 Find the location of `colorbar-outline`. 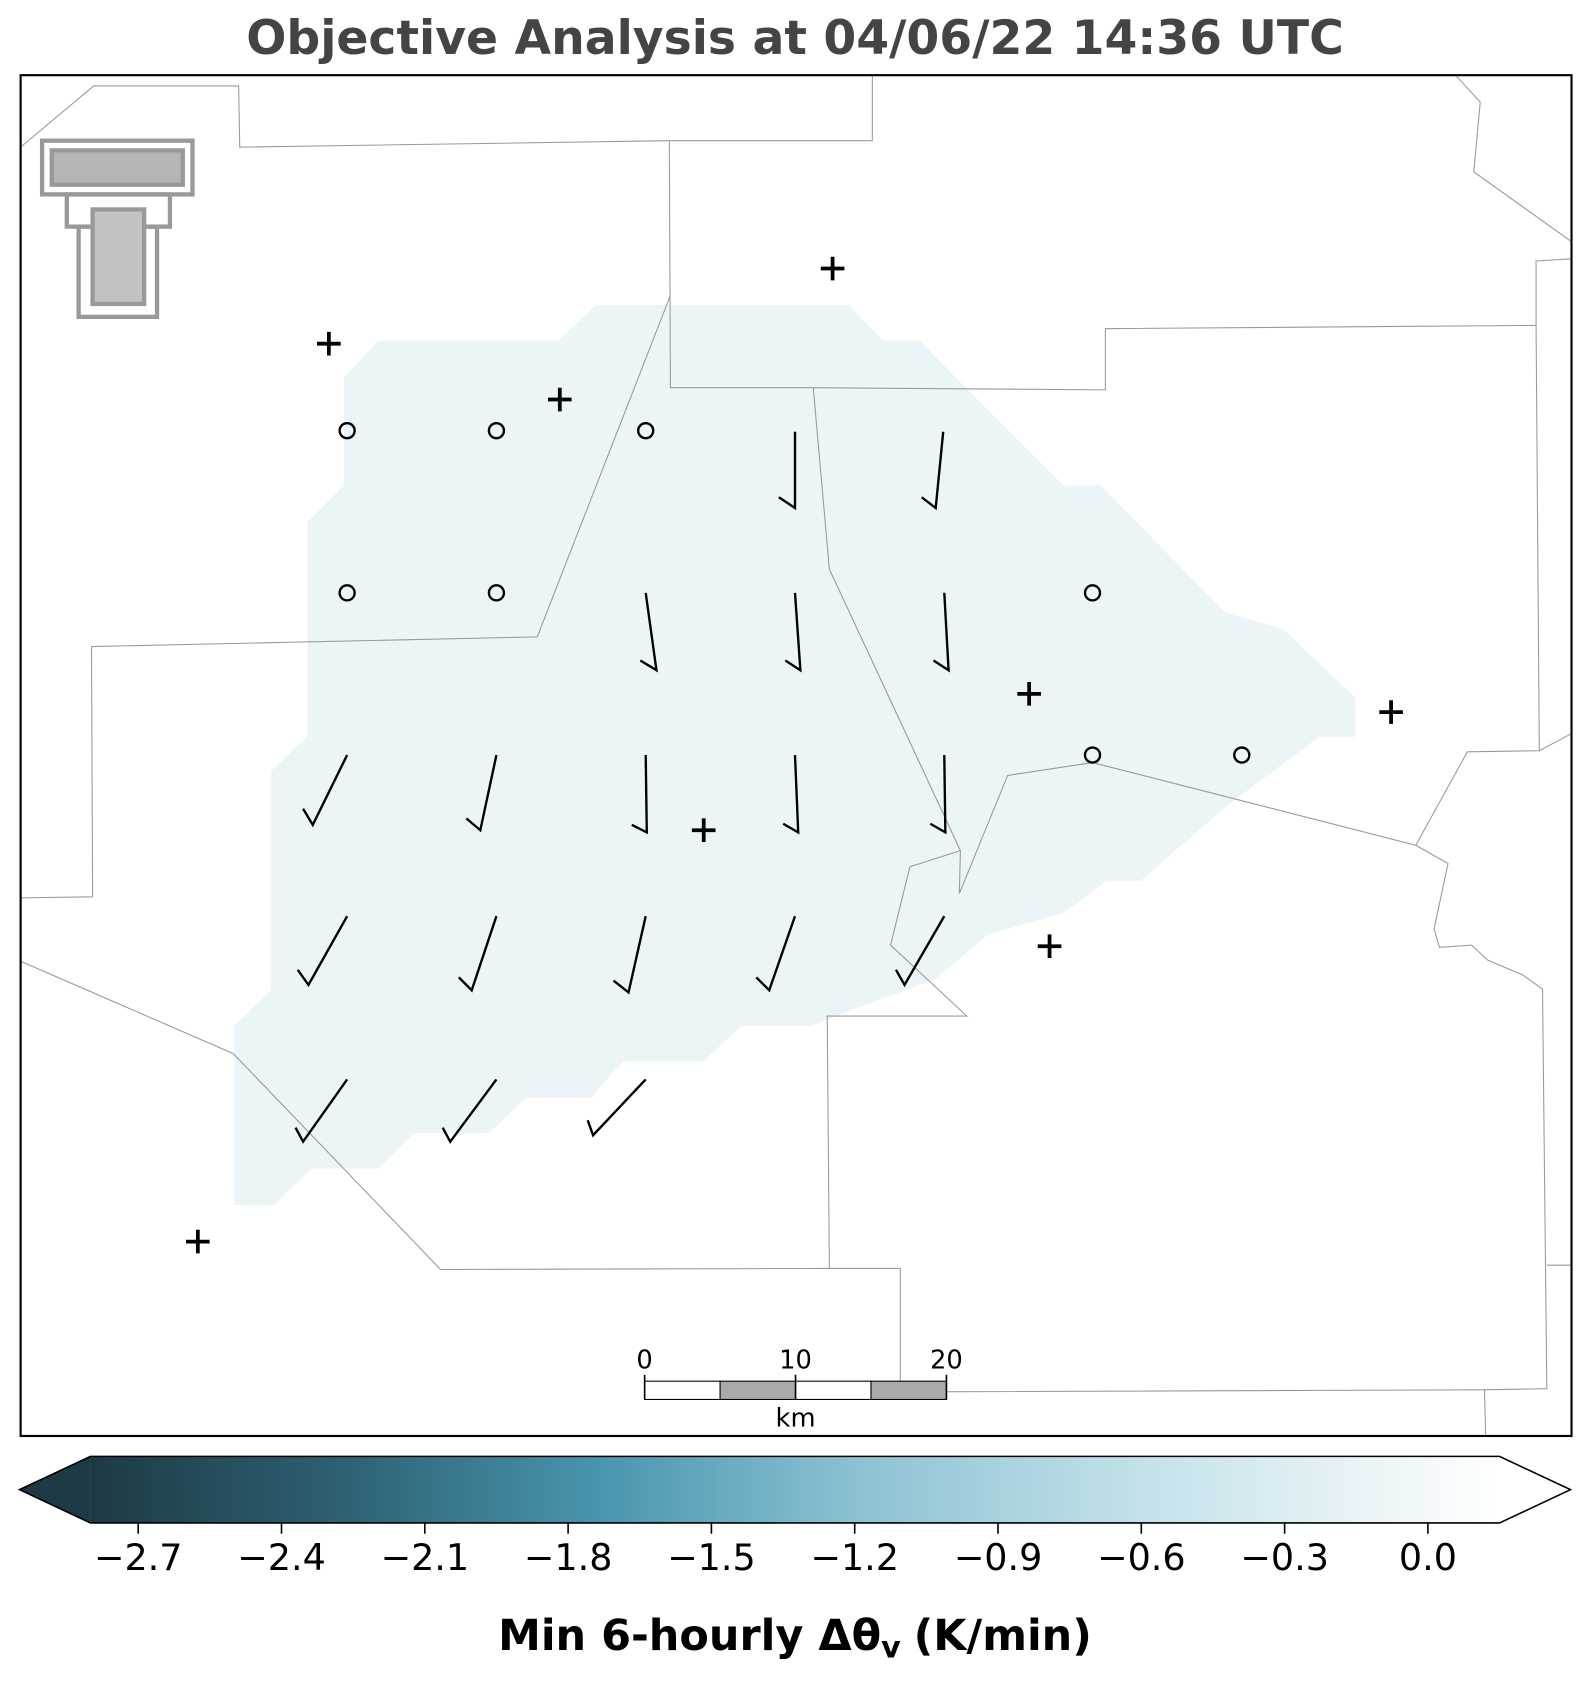

colorbar-outline is located at coordinates (795, 1489).